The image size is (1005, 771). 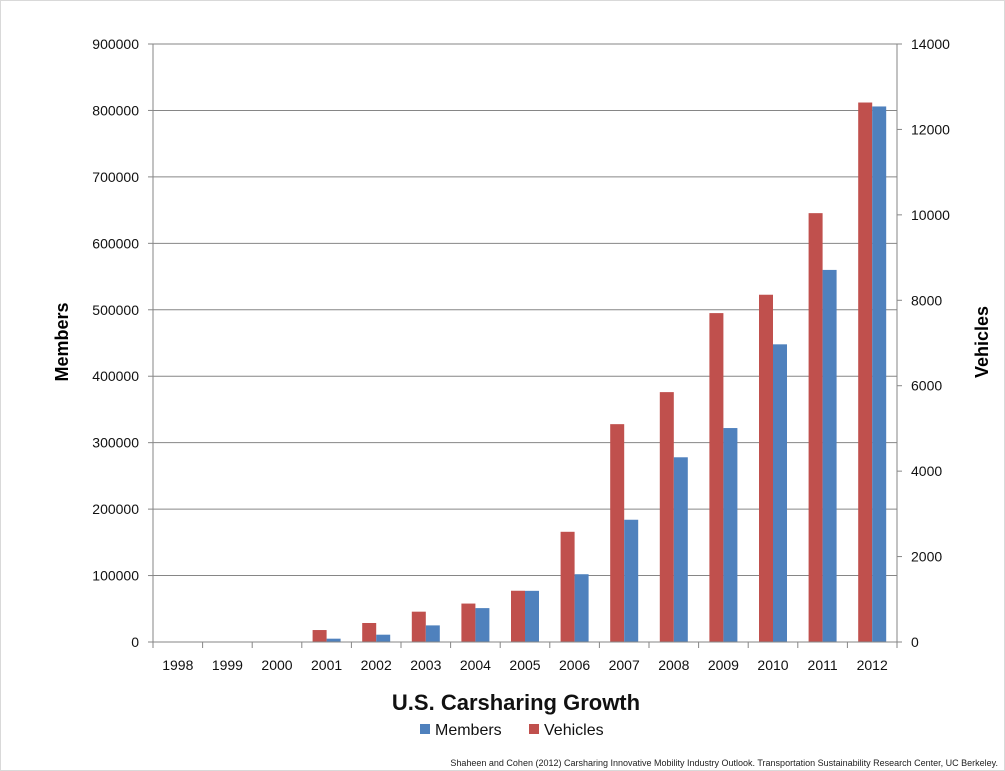 I want to click on bar-vehicles-2010, so click(x=766, y=468).